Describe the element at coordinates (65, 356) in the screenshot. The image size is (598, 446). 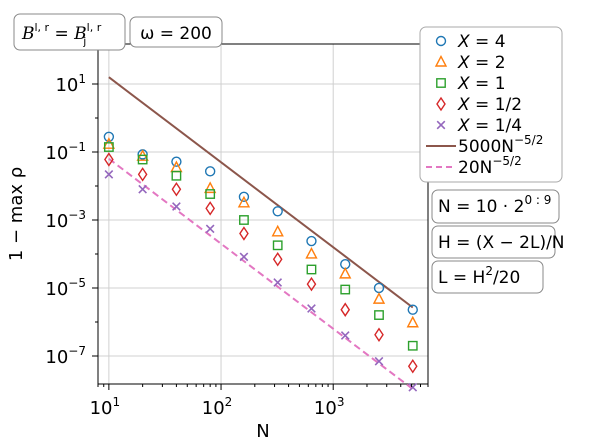
I see `y-tick-label: 10⁻⁷` at that location.